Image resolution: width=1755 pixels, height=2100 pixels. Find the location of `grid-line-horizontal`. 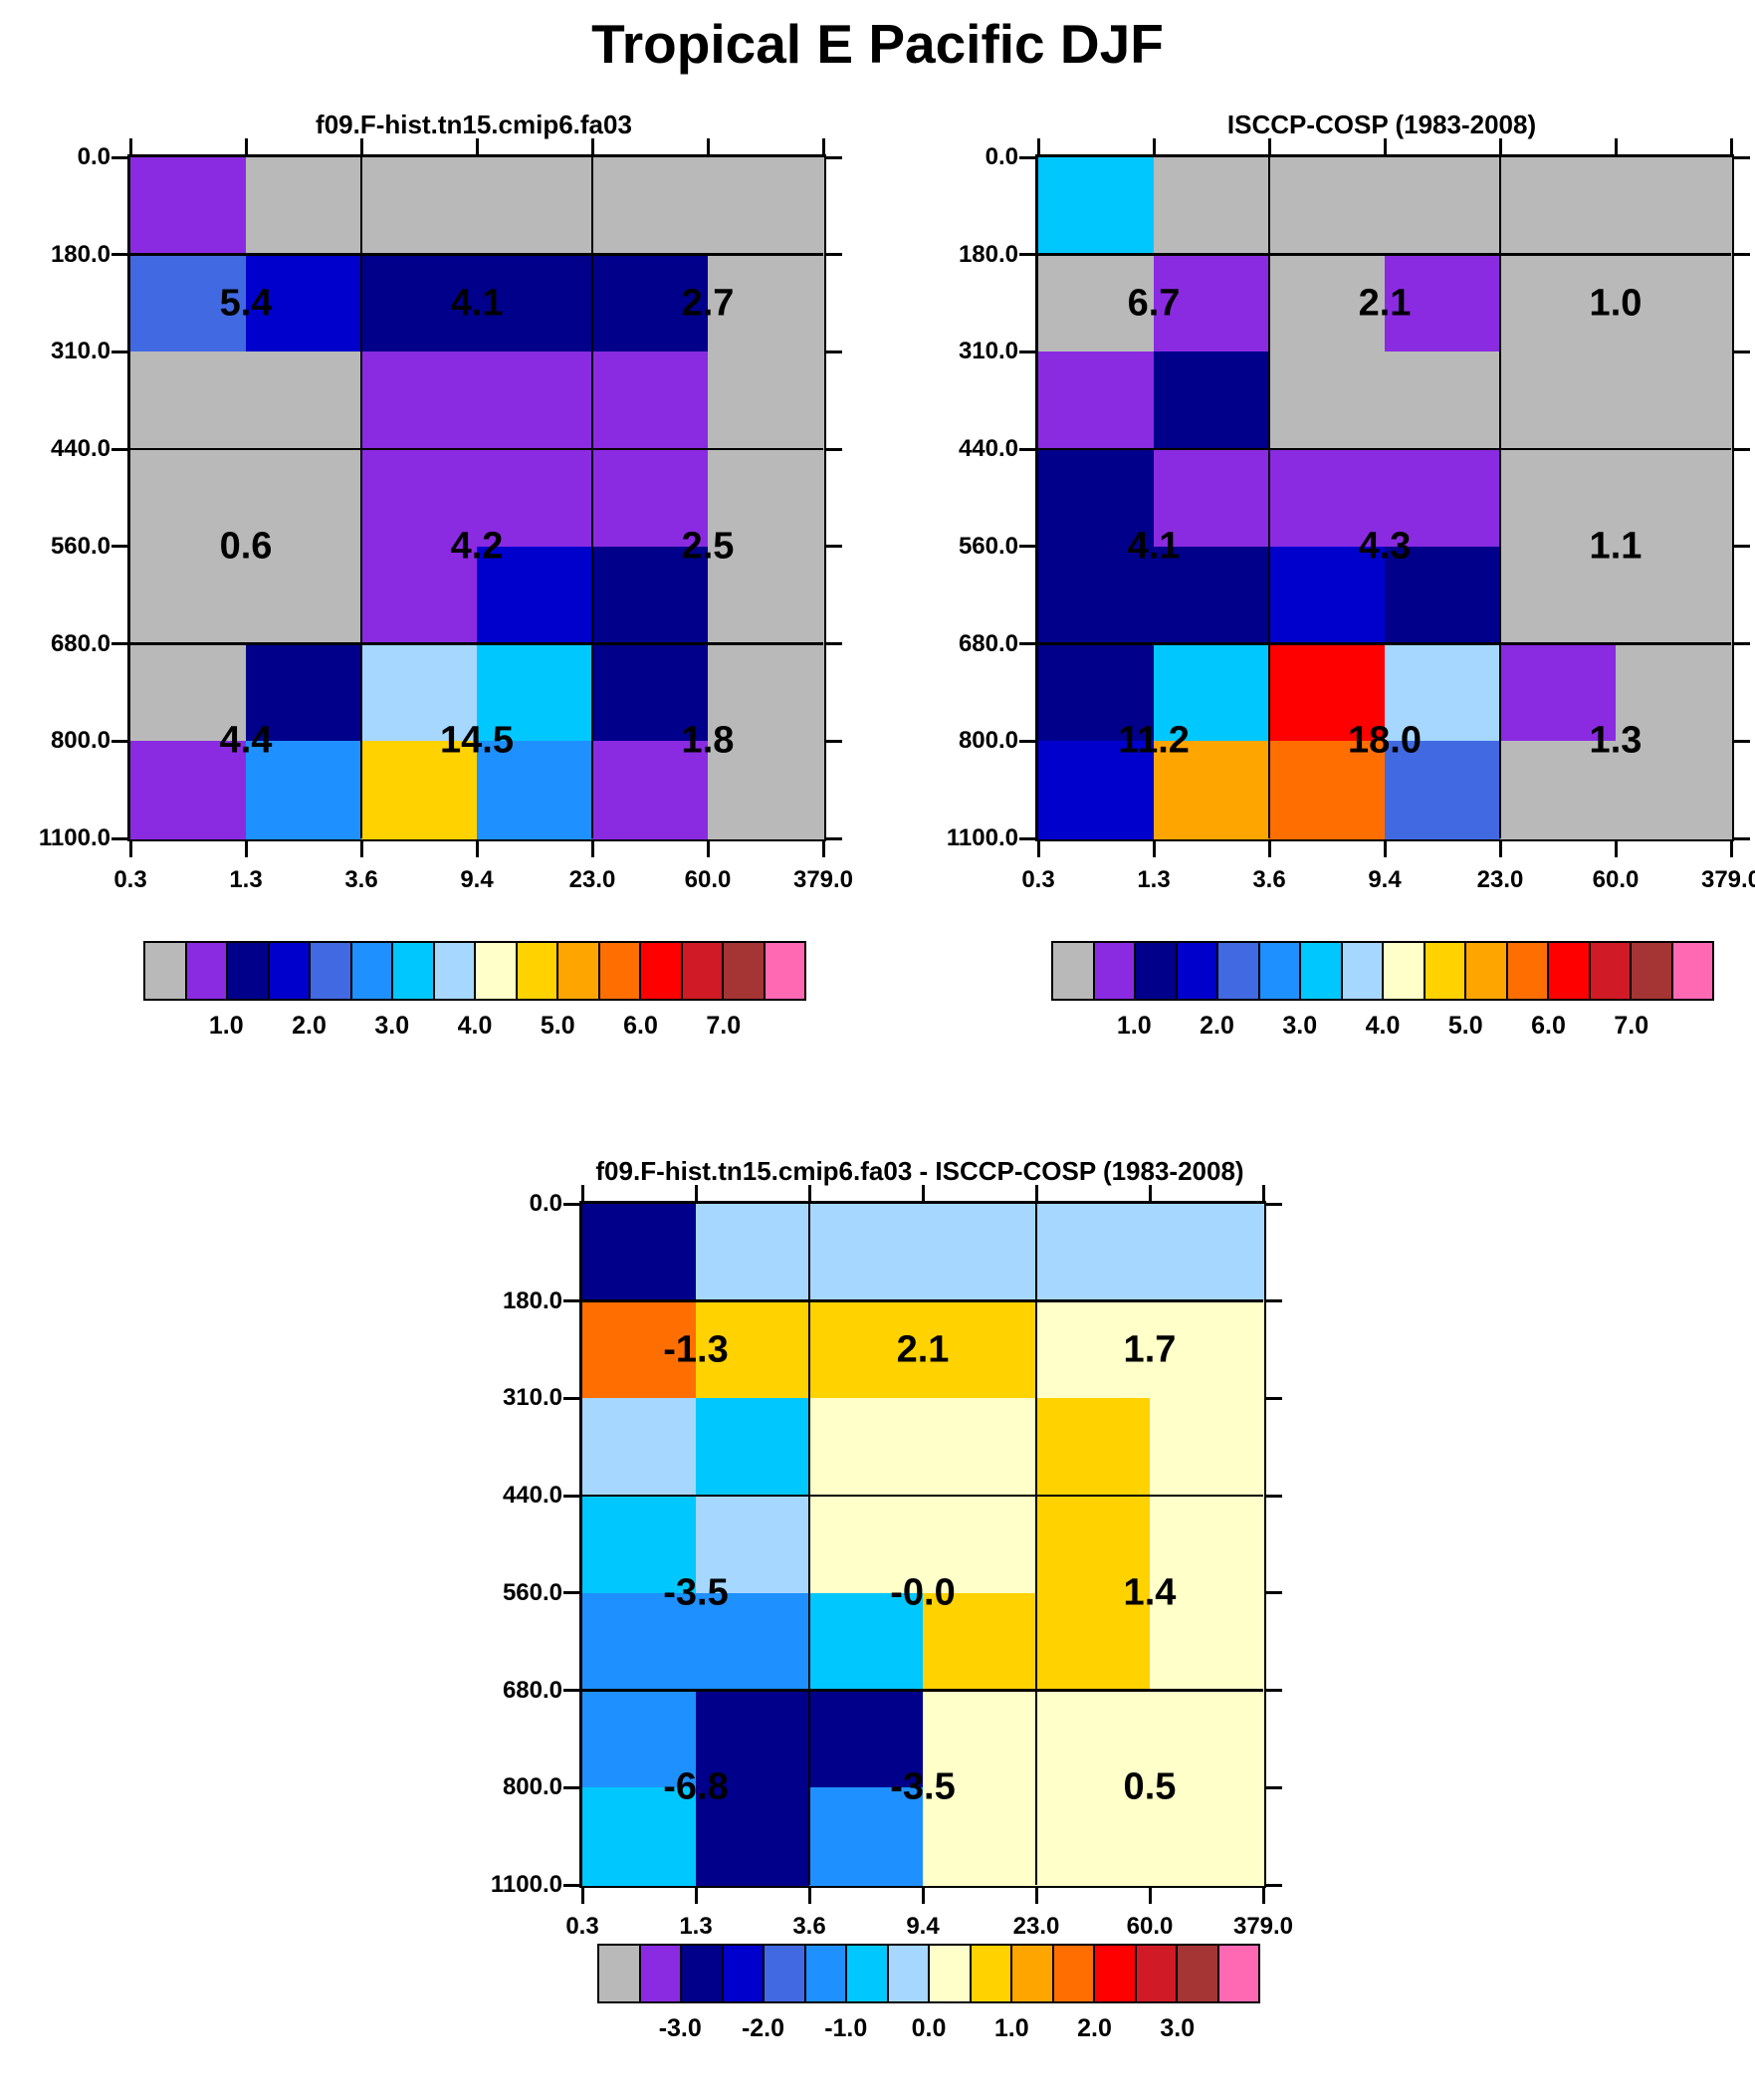

grid-line-horizontal is located at coordinates (477, 449).